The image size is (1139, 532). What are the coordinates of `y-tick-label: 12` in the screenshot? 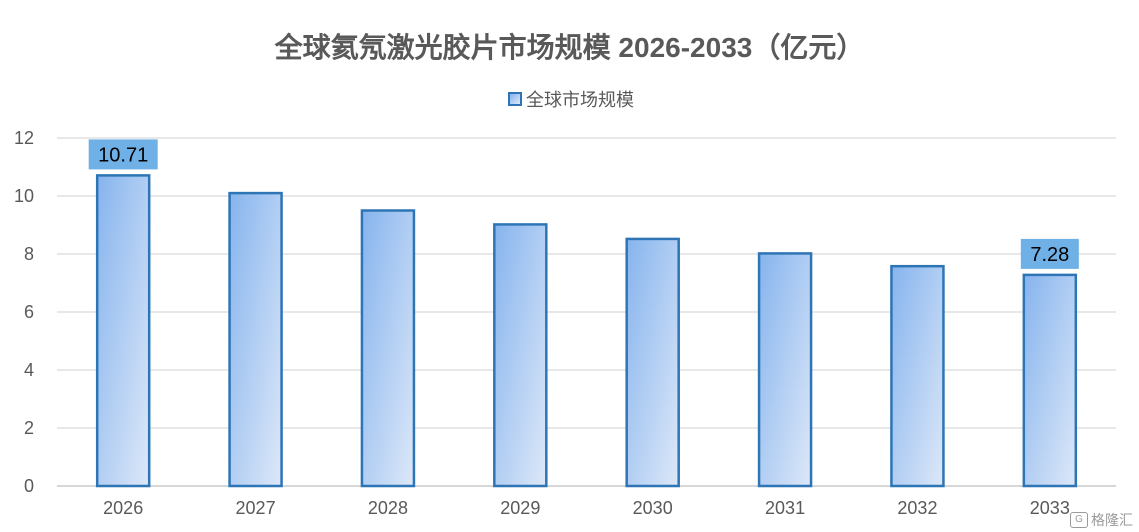 It's located at (24, 138).